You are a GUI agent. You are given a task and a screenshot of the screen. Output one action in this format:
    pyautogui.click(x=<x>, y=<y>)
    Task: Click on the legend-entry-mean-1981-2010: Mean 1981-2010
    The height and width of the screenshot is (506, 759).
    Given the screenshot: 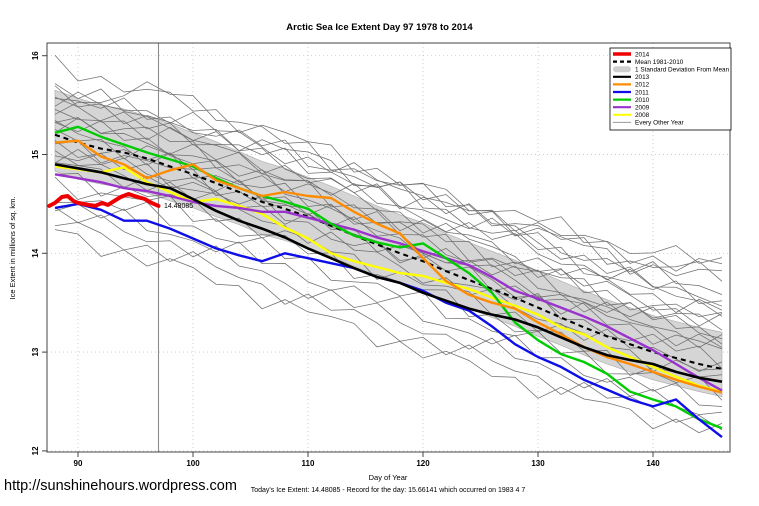 What is the action you would take?
    pyautogui.click(x=648, y=62)
    